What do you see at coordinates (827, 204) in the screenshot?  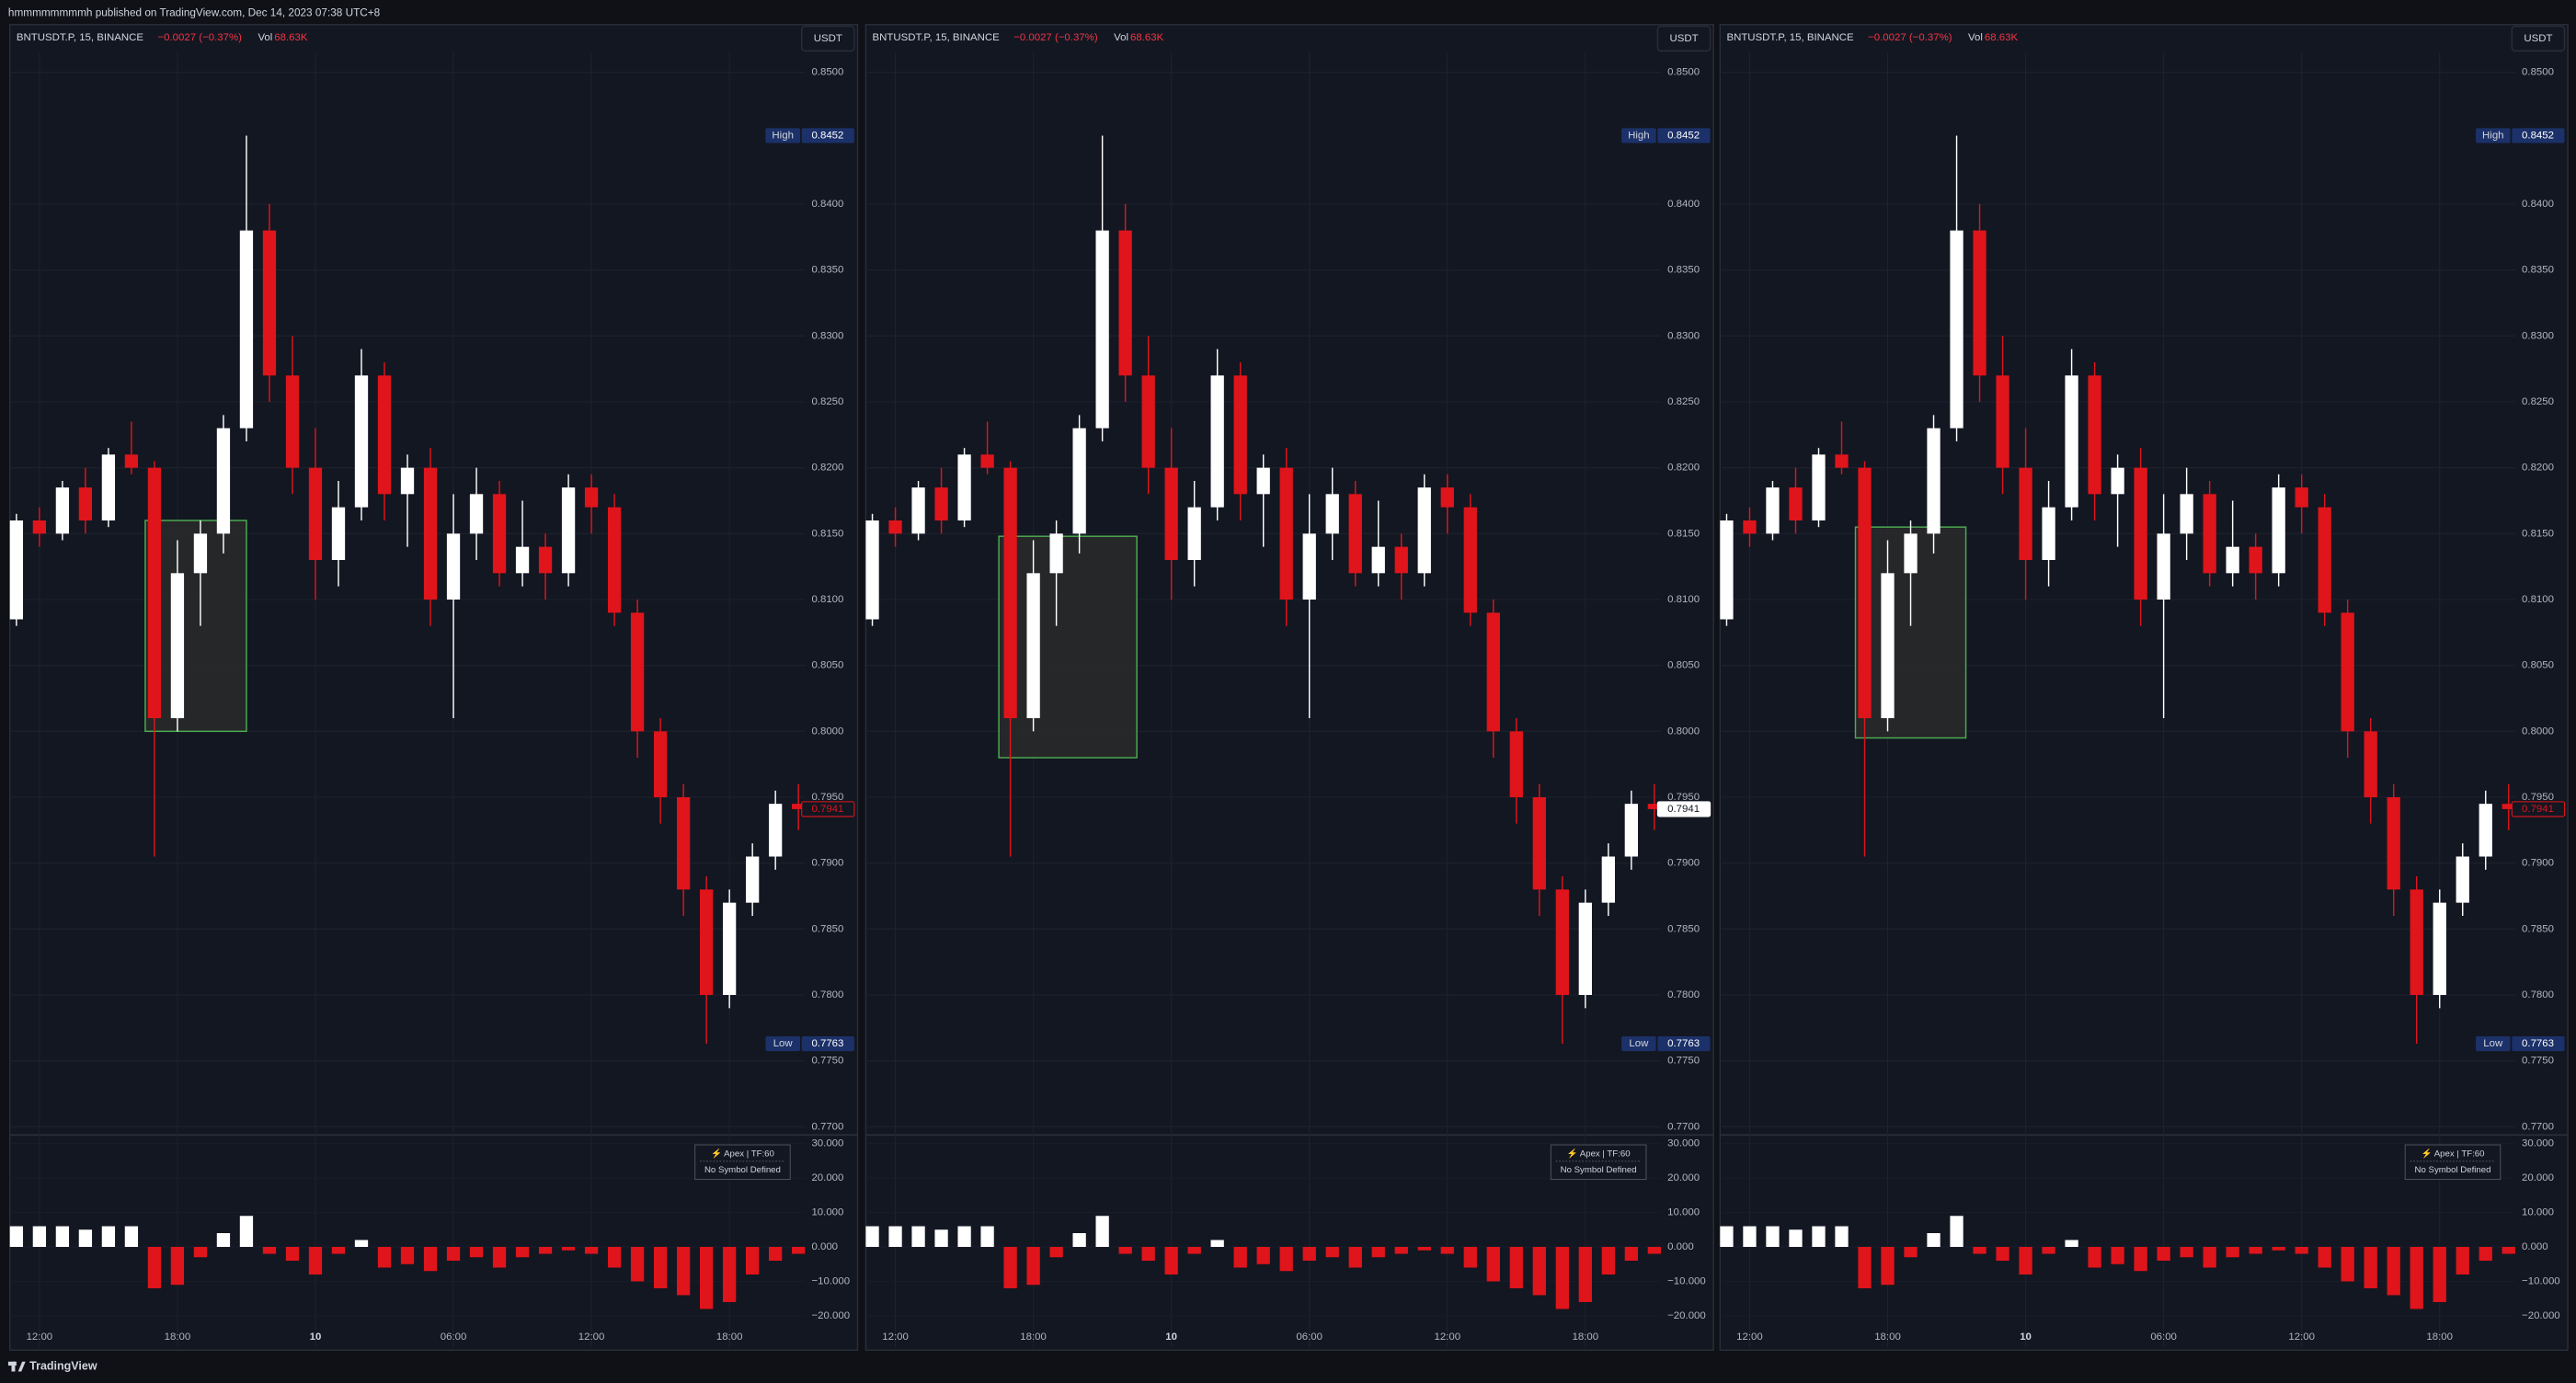 I see `y-tick-label: 0.8400` at bounding box center [827, 204].